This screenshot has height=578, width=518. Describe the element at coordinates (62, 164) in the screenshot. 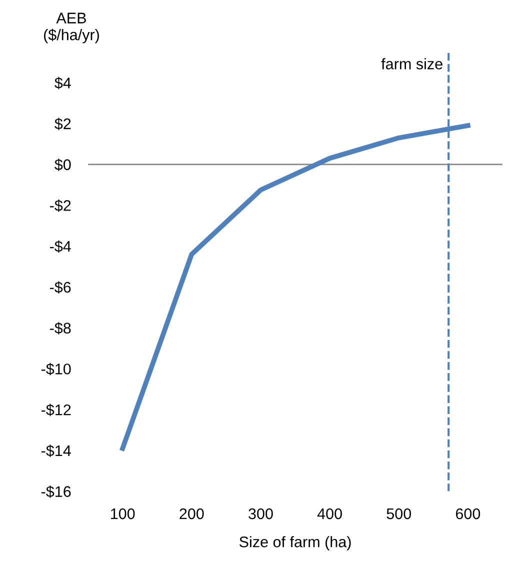

I see `y-tick-label: $0` at that location.